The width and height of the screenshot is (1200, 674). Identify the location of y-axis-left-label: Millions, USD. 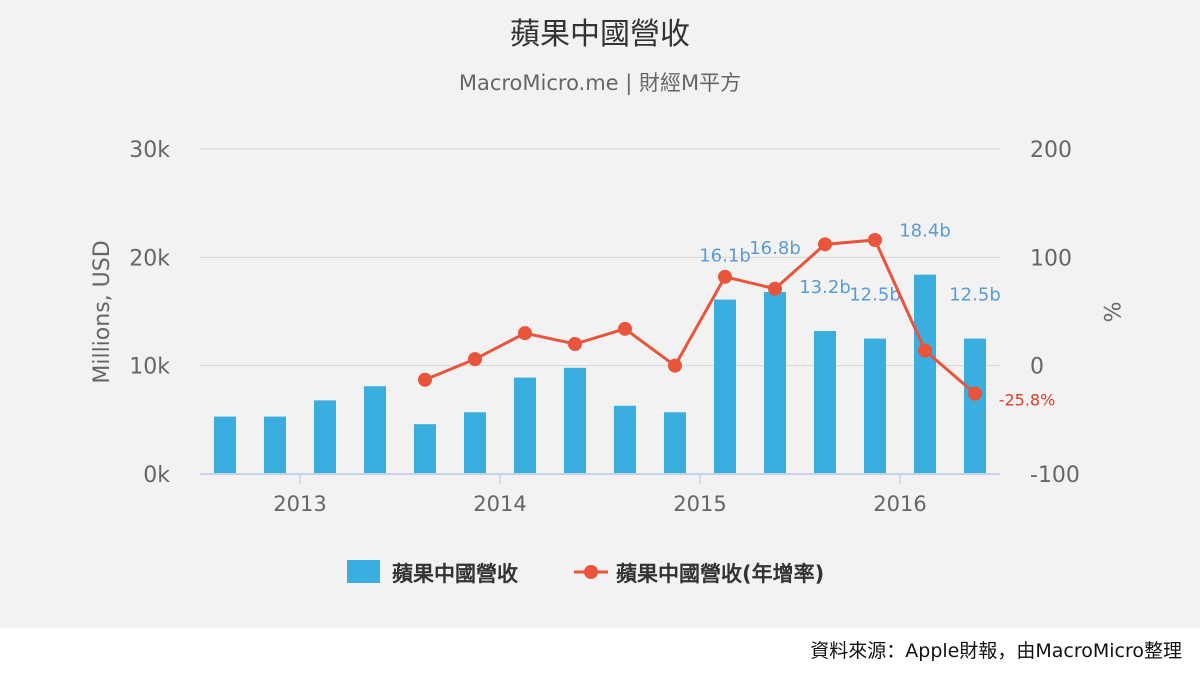
(102, 311).